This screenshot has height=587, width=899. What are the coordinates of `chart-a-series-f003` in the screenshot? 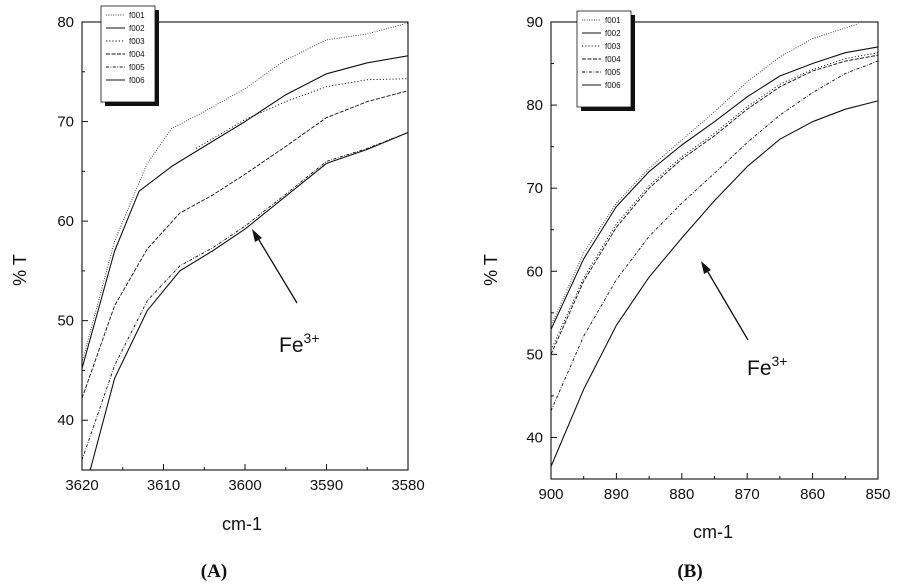 It's located at (302, 113).